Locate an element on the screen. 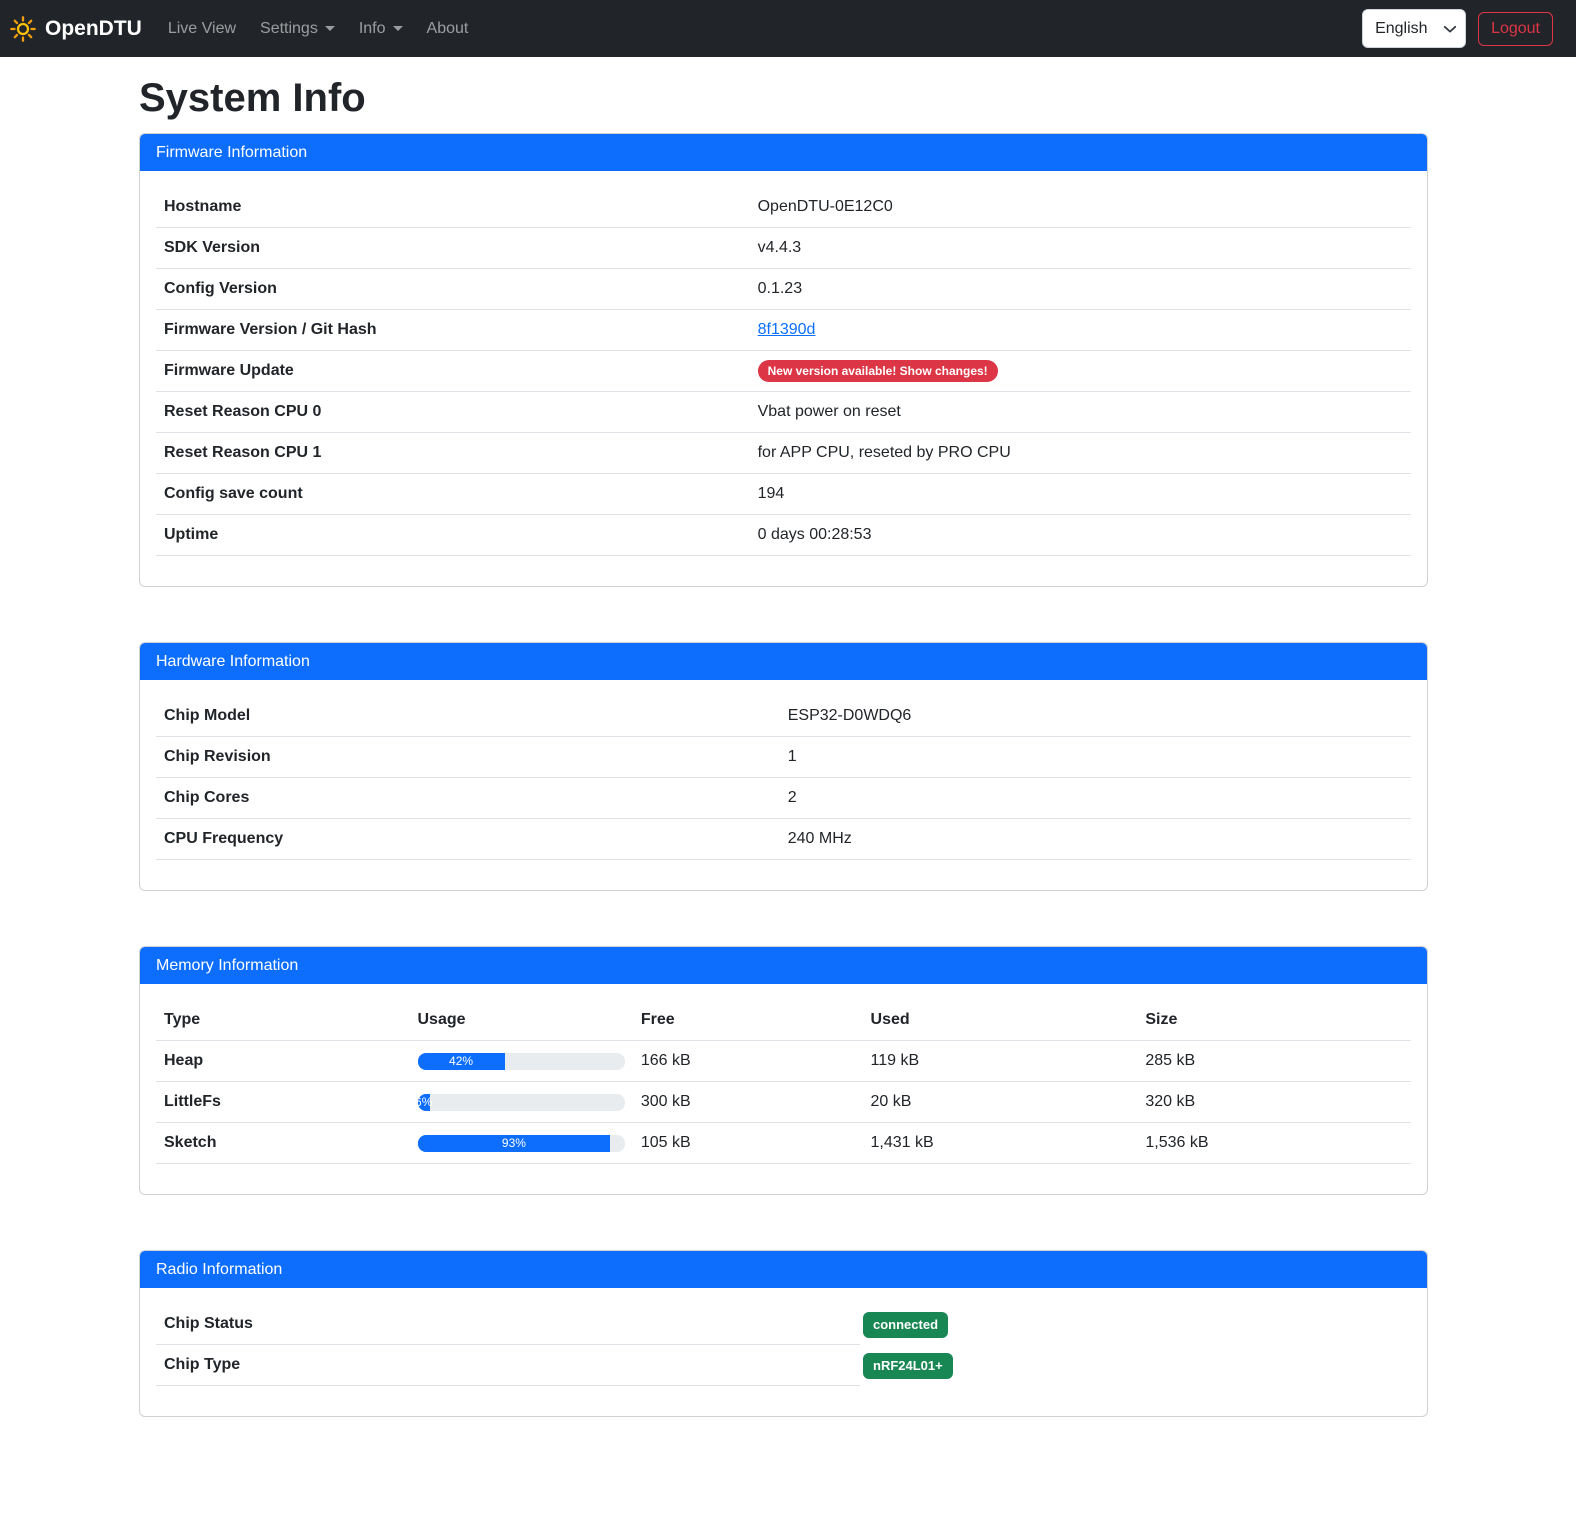  nav-item-settings: Settings is located at coordinates (297, 29).